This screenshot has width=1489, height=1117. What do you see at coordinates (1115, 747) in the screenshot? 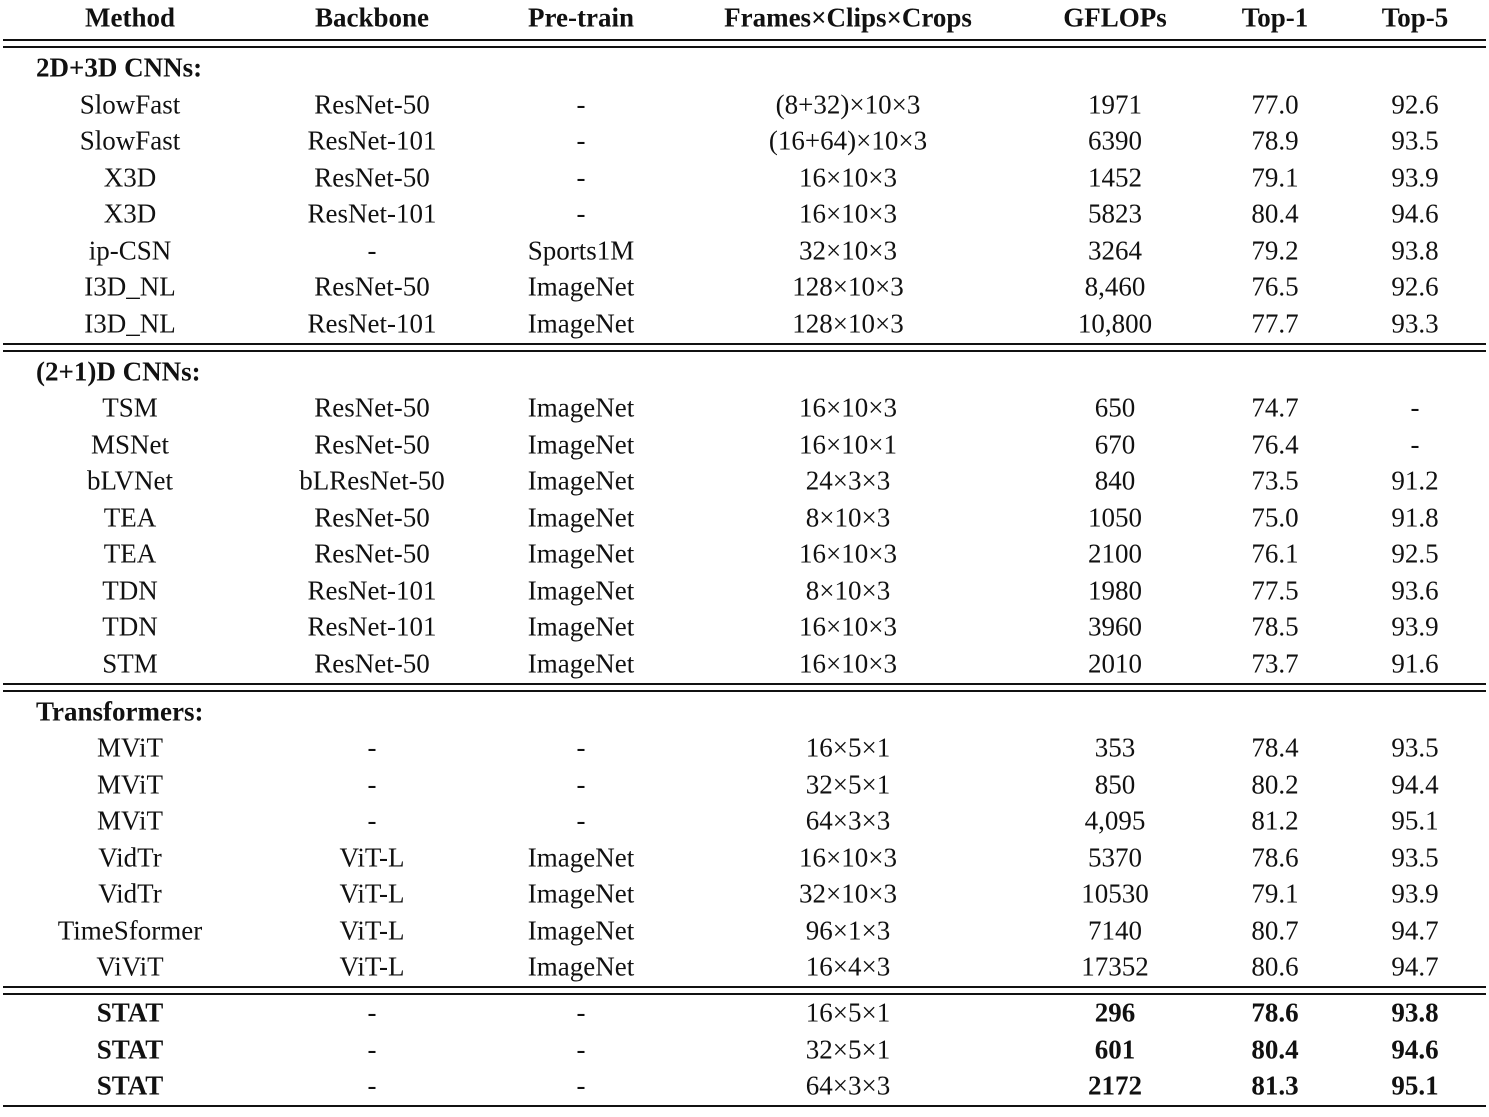
I see `cell: 353` at bounding box center [1115, 747].